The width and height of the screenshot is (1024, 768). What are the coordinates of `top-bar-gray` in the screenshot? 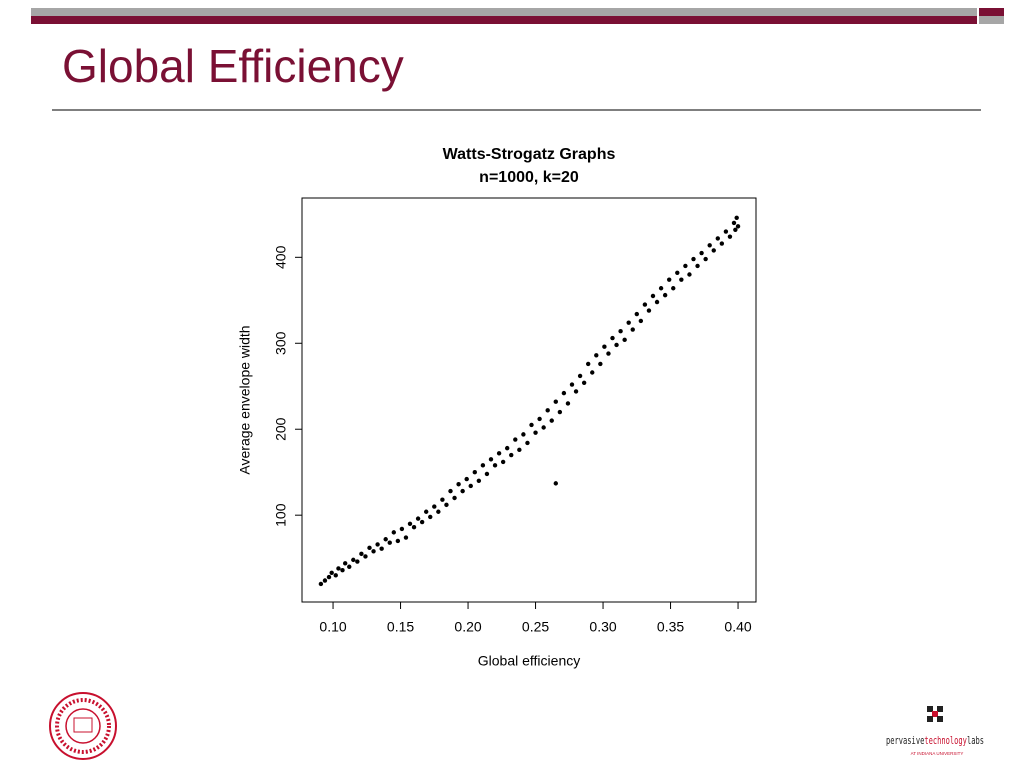 It's located at (504, 12).